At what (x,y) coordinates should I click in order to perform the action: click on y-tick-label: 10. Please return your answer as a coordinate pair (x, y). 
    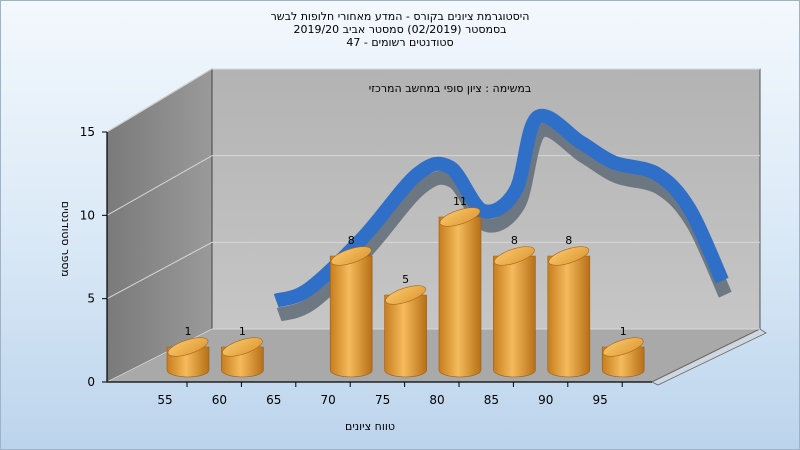
    Looking at the image, I should click on (87, 215).